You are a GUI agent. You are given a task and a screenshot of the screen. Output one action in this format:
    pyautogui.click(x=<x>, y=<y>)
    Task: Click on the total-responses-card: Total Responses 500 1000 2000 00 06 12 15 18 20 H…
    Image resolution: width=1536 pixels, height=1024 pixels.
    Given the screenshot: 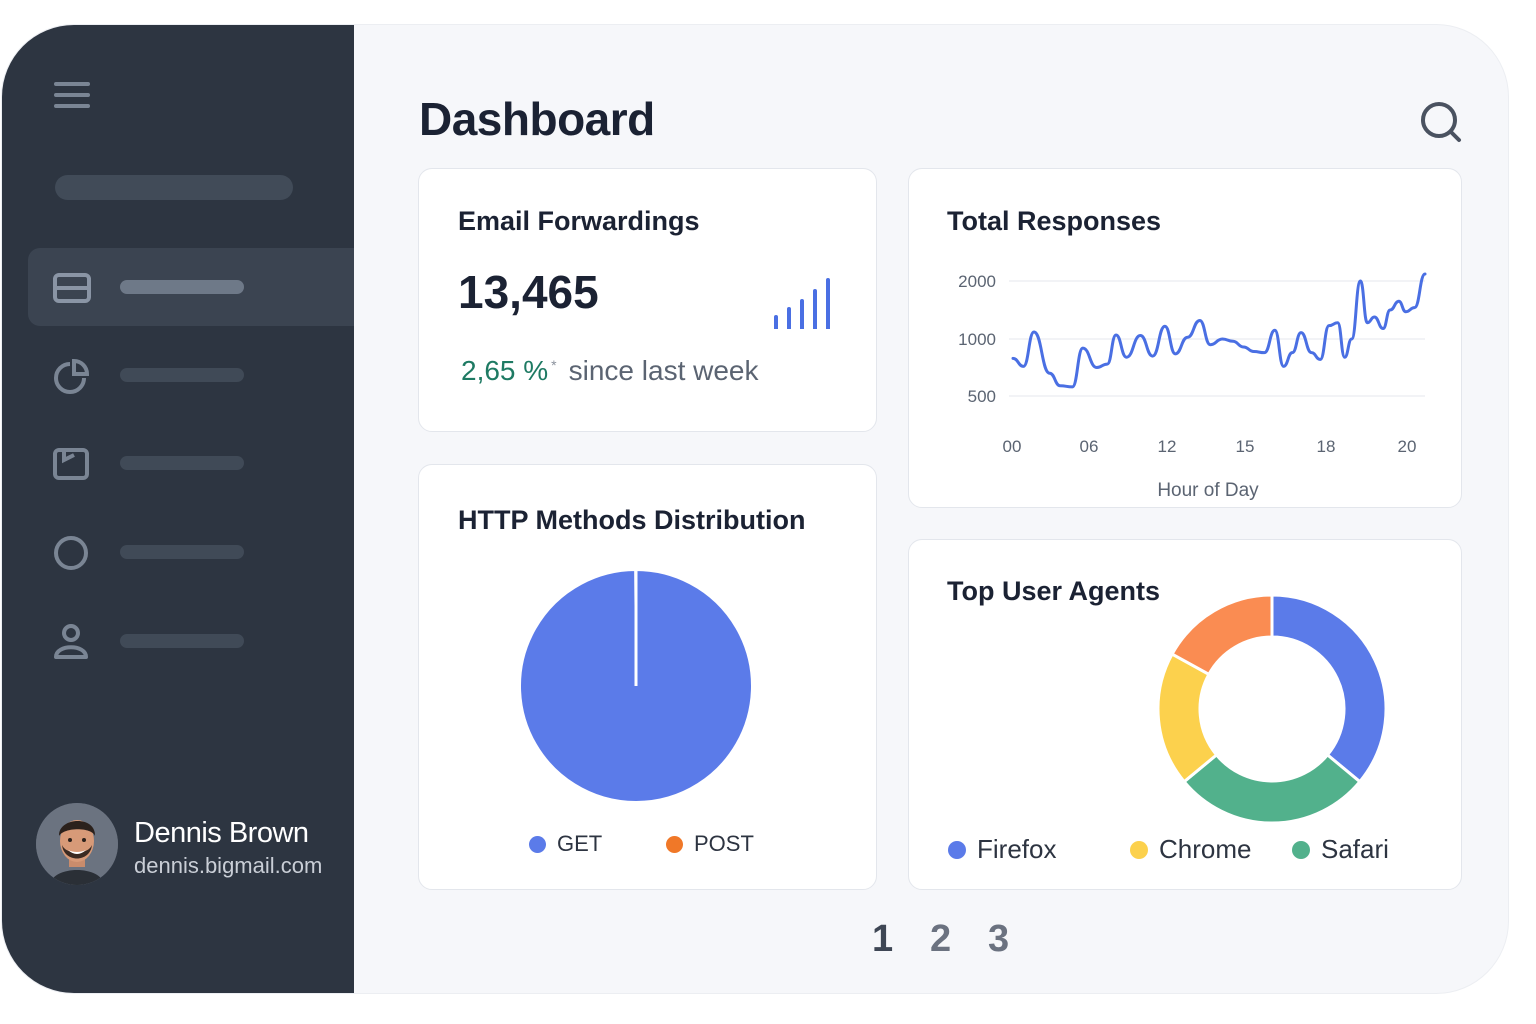 What is the action you would take?
    pyautogui.click(x=1185, y=338)
    